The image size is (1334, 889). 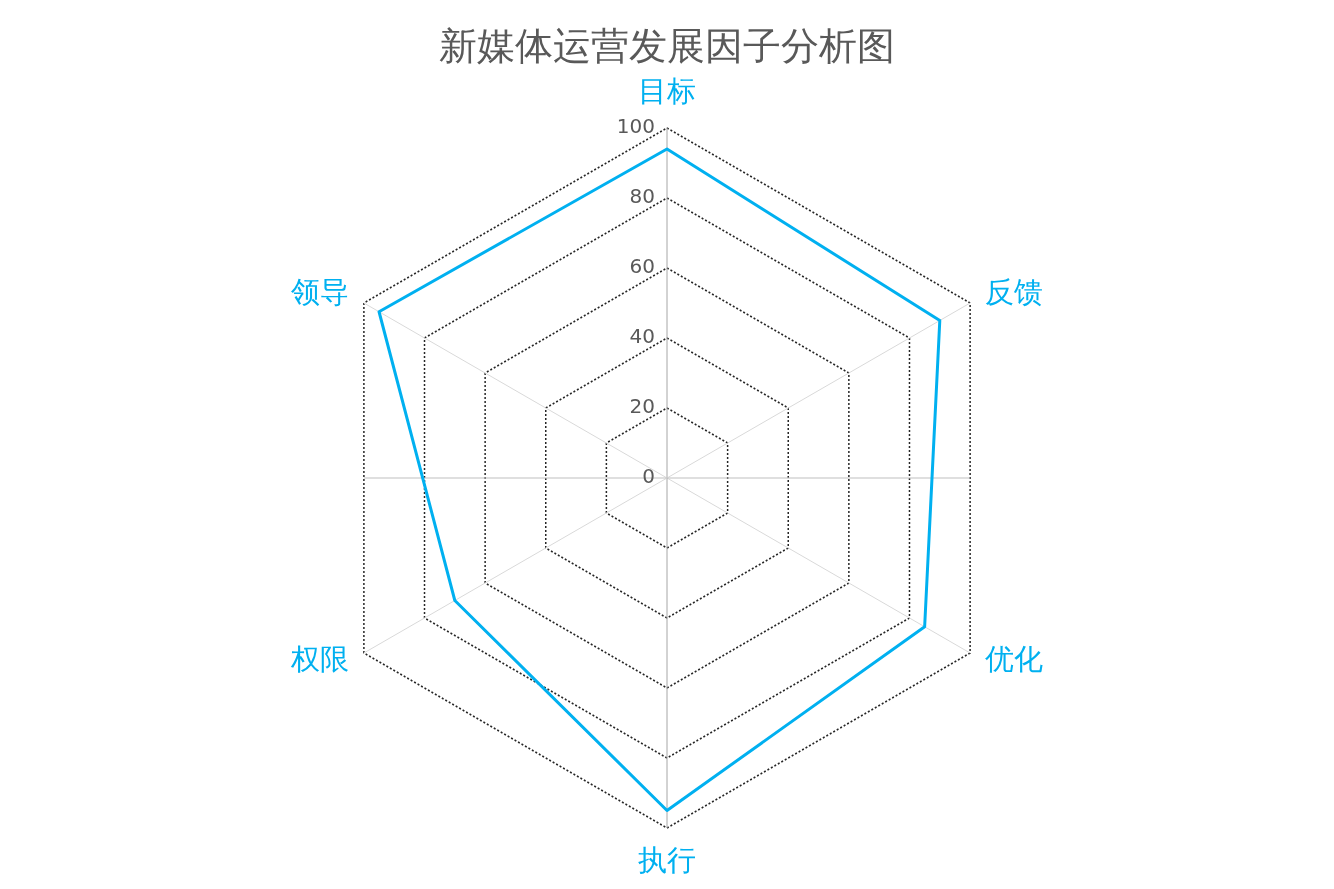 What do you see at coordinates (1013, 659) in the screenshot?
I see `spoke-label: 优化` at bounding box center [1013, 659].